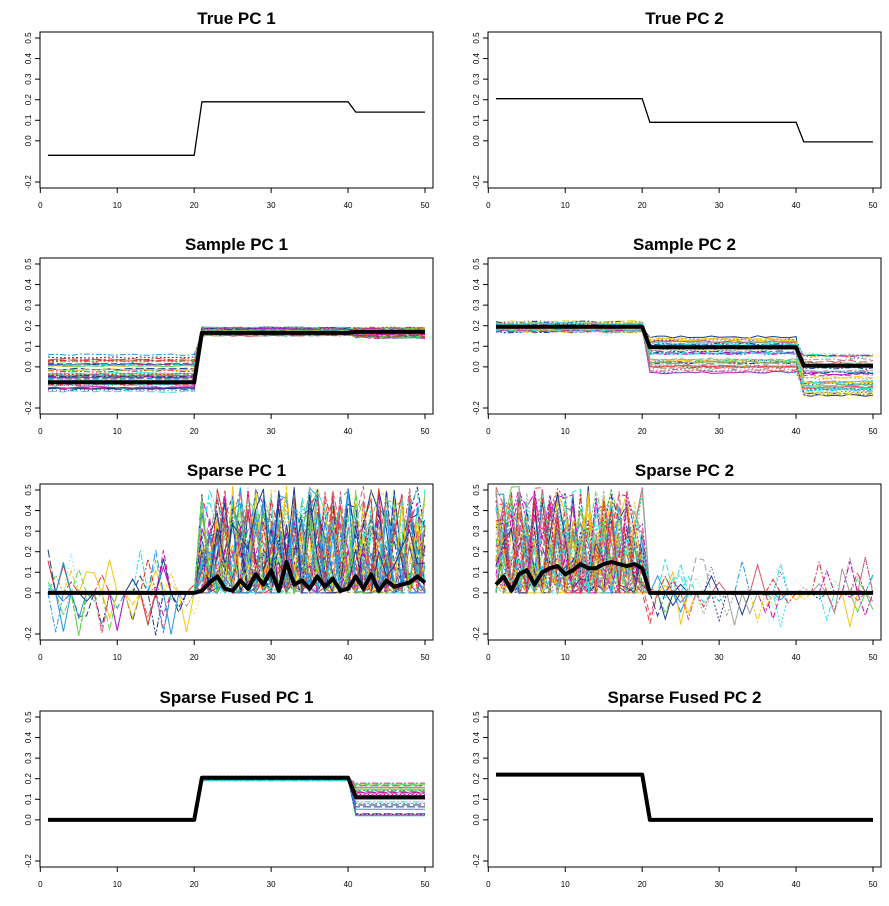  What do you see at coordinates (684, 697) in the screenshot?
I see `panel-title: Sparse Fused PC 2` at bounding box center [684, 697].